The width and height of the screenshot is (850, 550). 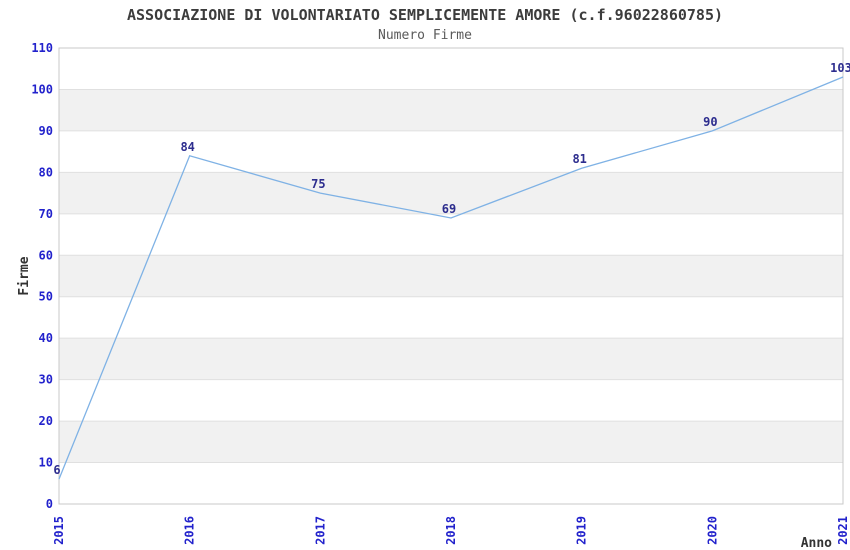 What do you see at coordinates (46, 131) in the screenshot?
I see `y-tick-label: 90` at bounding box center [46, 131].